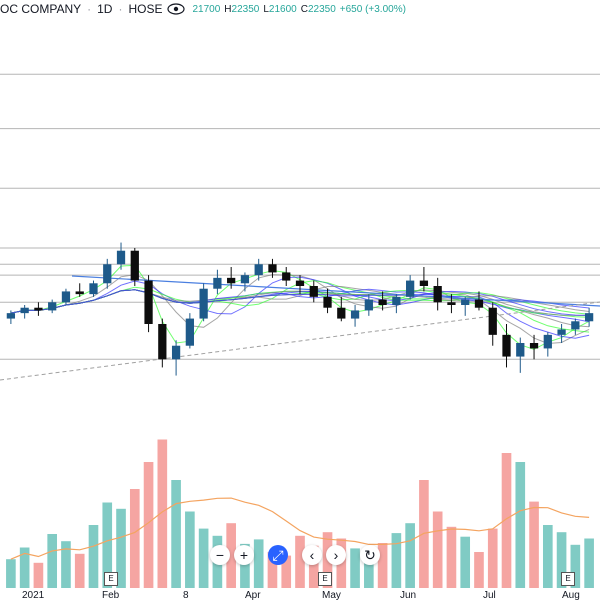 The image size is (600, 601). What do you see at coordinates (372, 9) in the screenshot?
I see `ohlc-change: +650 (+3.00%)` at bounding box center [372, 9].